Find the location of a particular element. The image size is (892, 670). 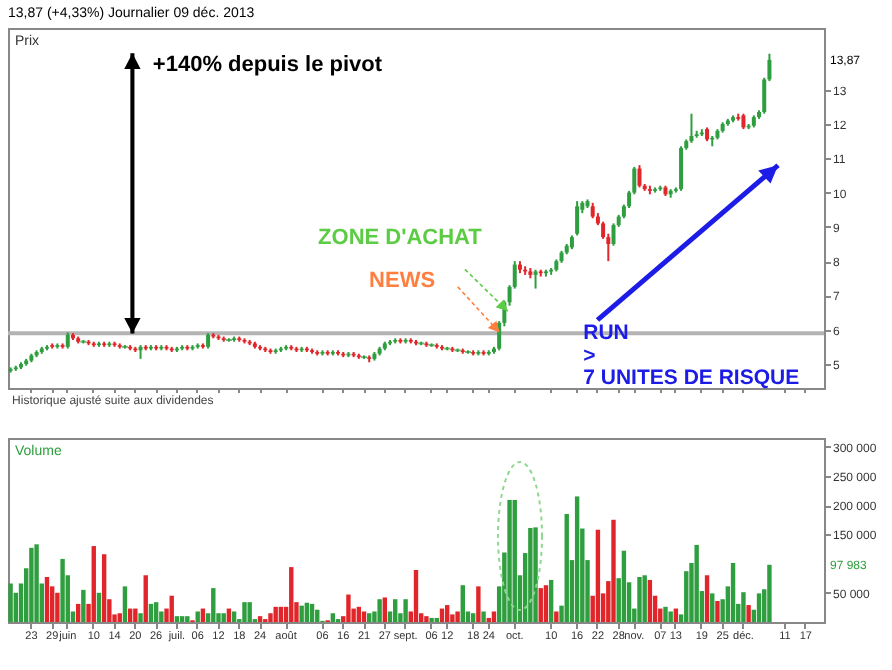

annotation: ZONE D'ACHAT is located at coordinates (400, 238).